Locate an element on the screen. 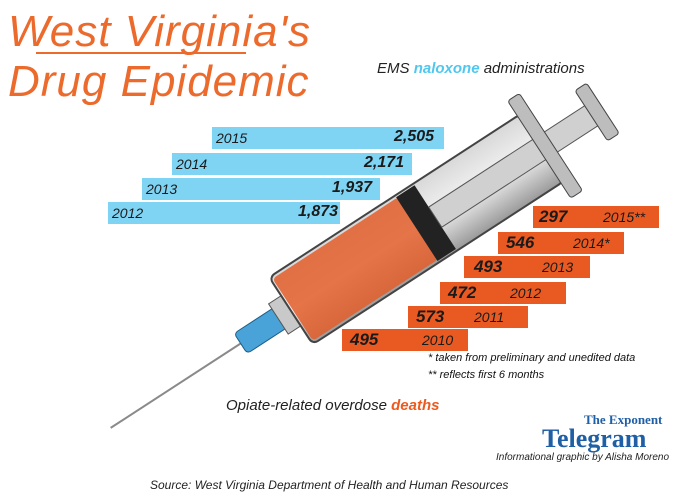 This screenshot has width=686, height=500. deaths-bar-year: 2014* is located at coordinates (591, 243).